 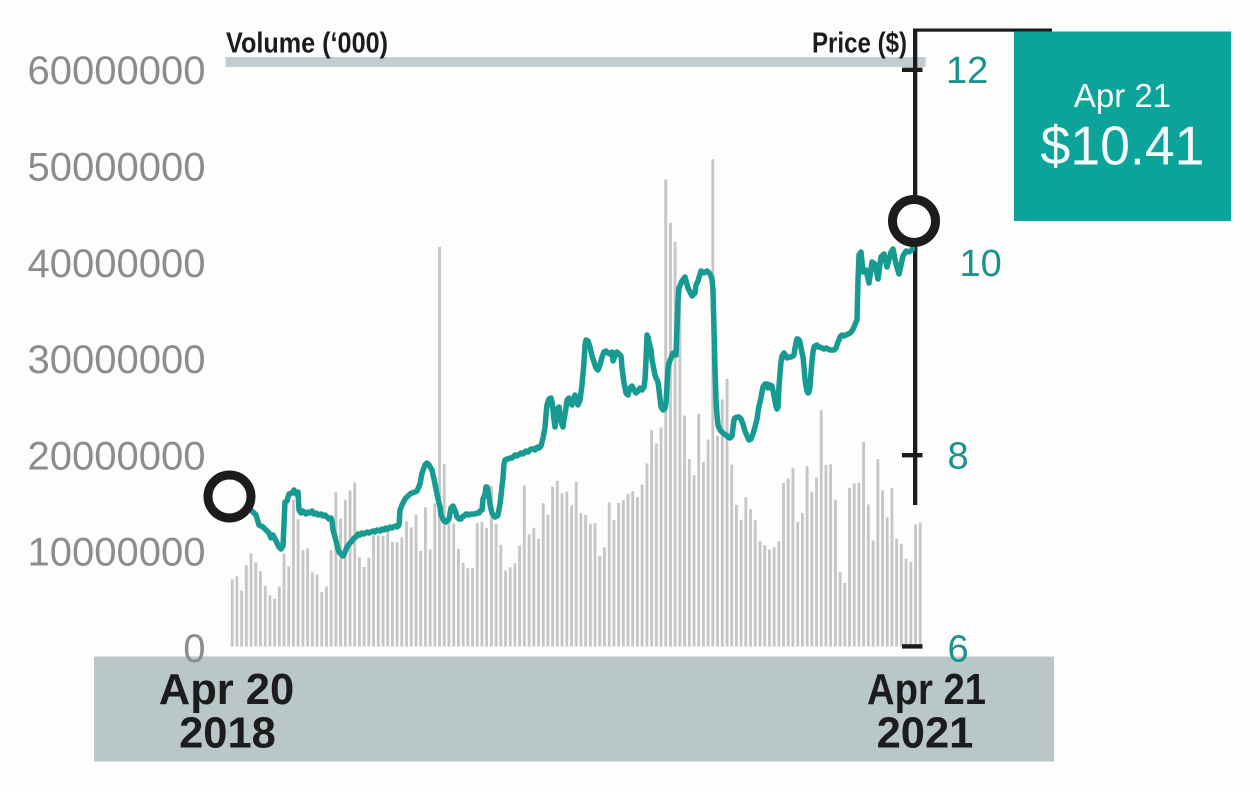 What do you see at coordinates (307, 44) in the screenshot?
I see `svg-text: Volume (‘000)` at bounding box center [307, 44].